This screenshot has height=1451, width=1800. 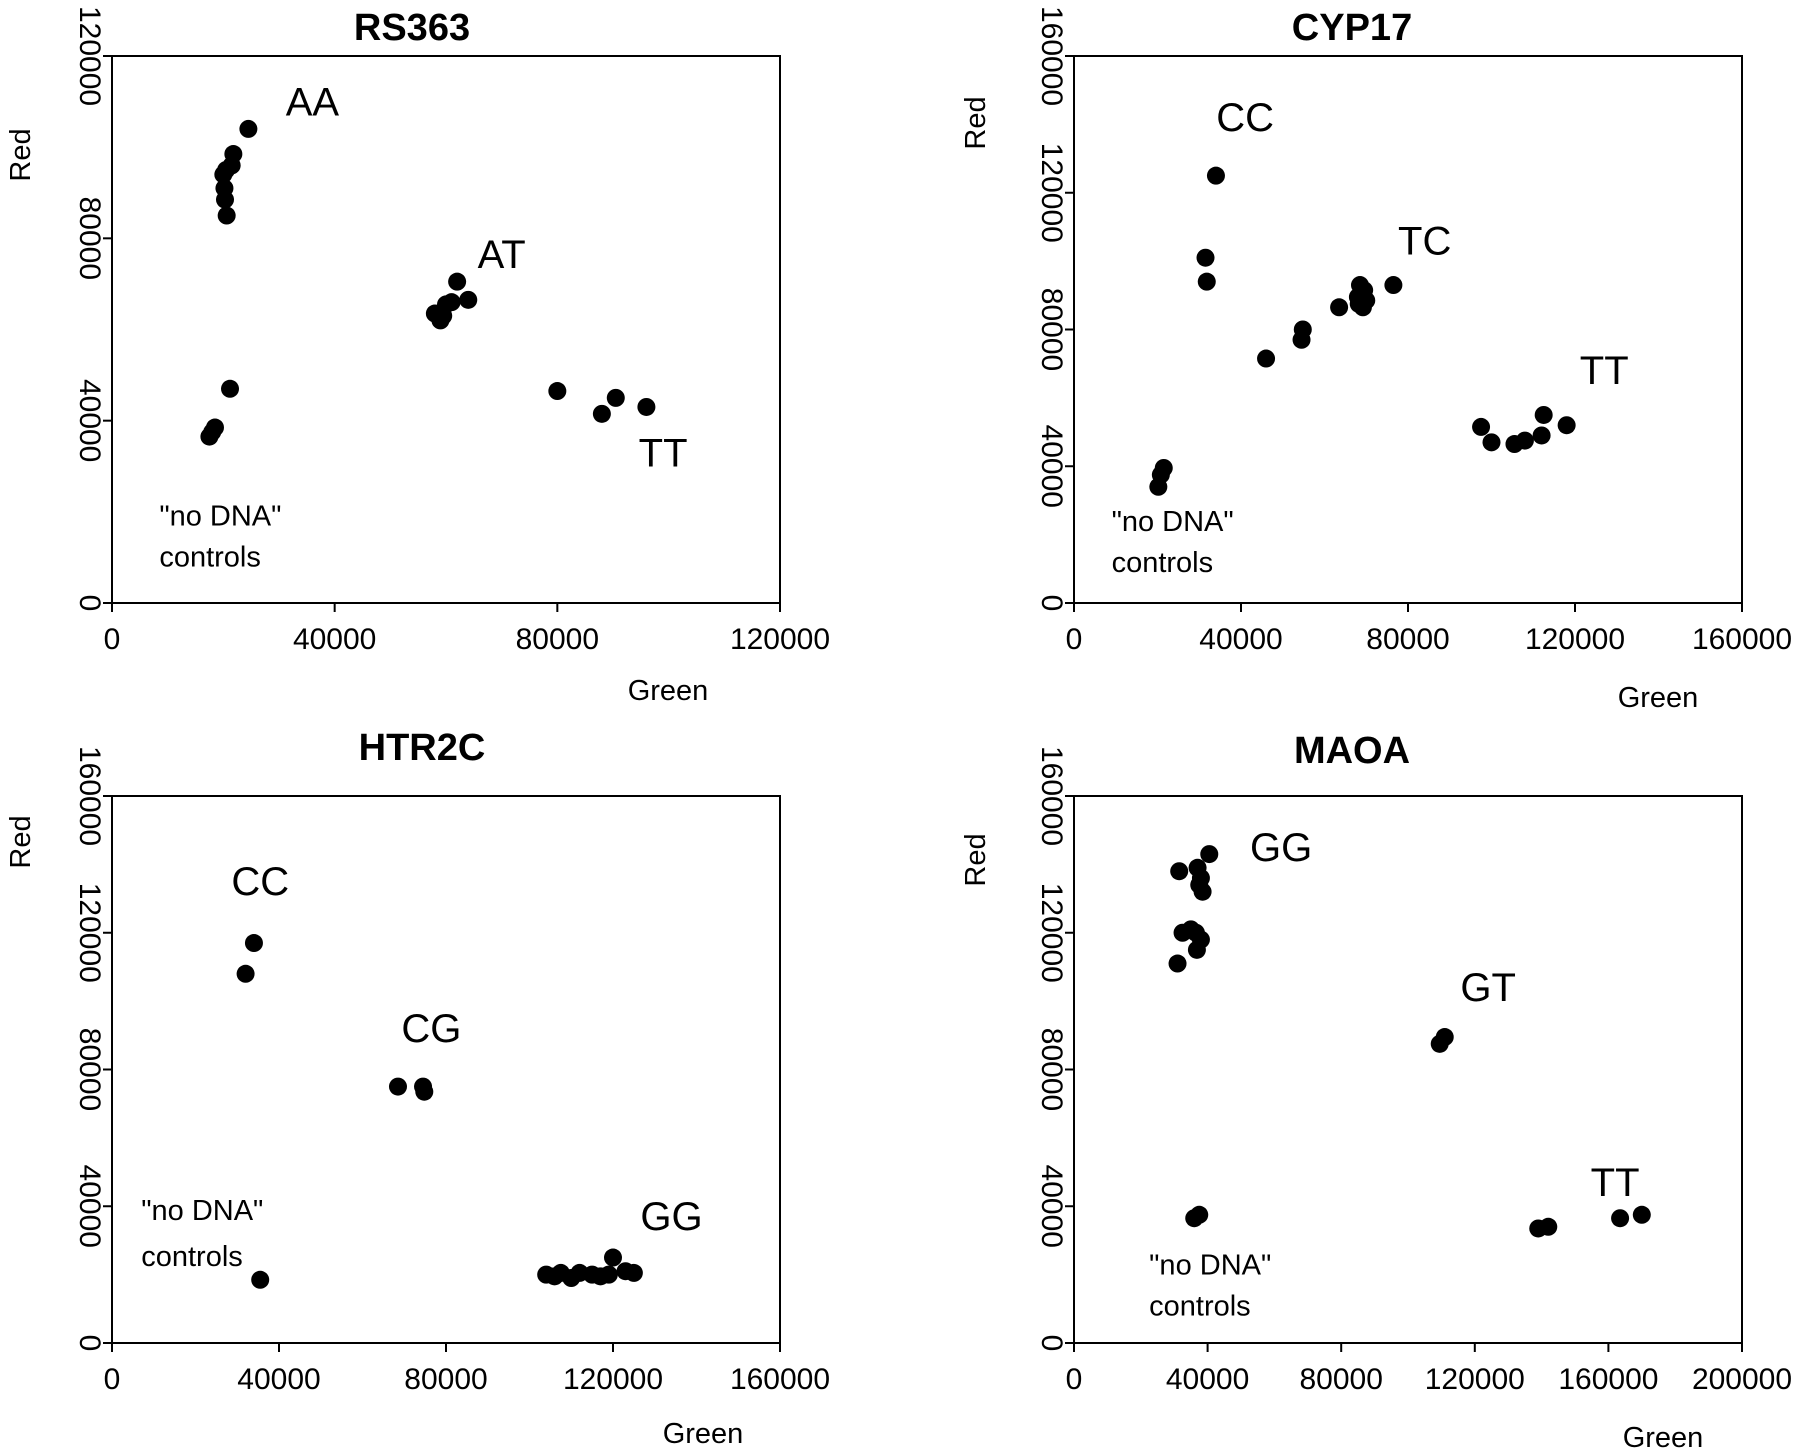 What do you see at coordinates (502, 255) in the screenshot?
I see `genotype-cluster-label: AT` at bounding box center [502, 255].